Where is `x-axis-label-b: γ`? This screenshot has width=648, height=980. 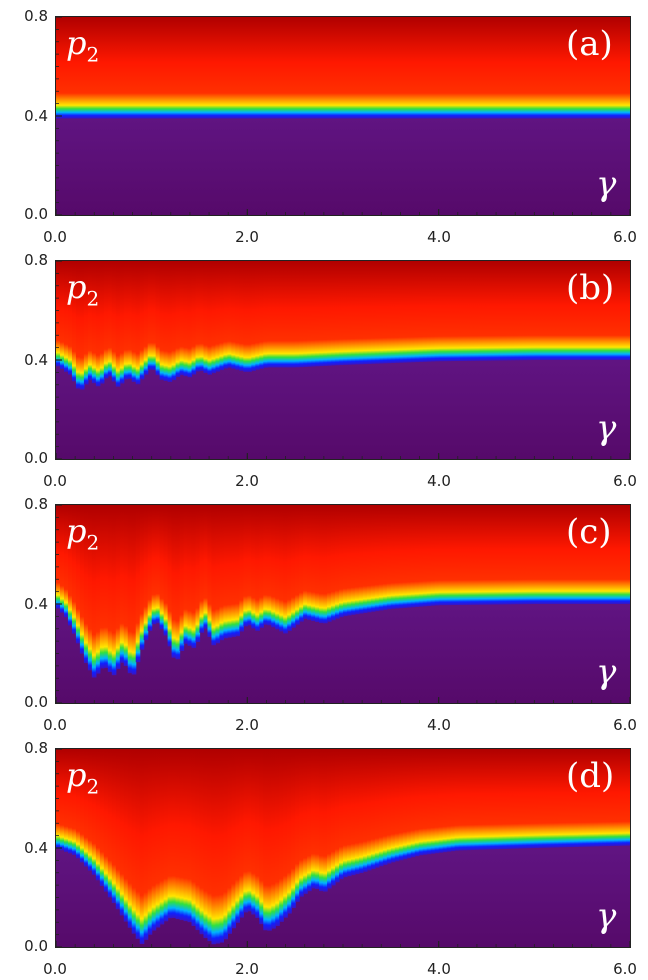
x-axis-label-b: γ is located at coordinates (606, 428).